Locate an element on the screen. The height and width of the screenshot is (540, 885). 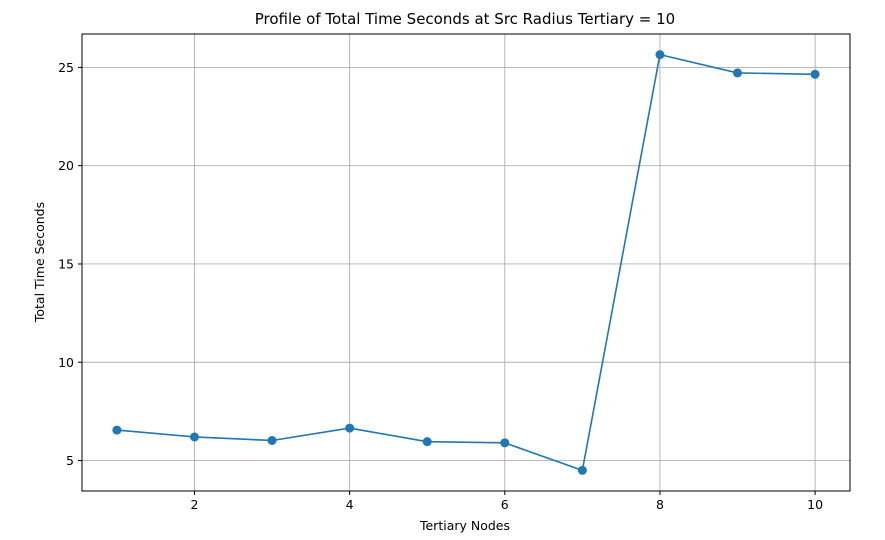
x-tick-label: 4 is located at coordinates (350, 504).